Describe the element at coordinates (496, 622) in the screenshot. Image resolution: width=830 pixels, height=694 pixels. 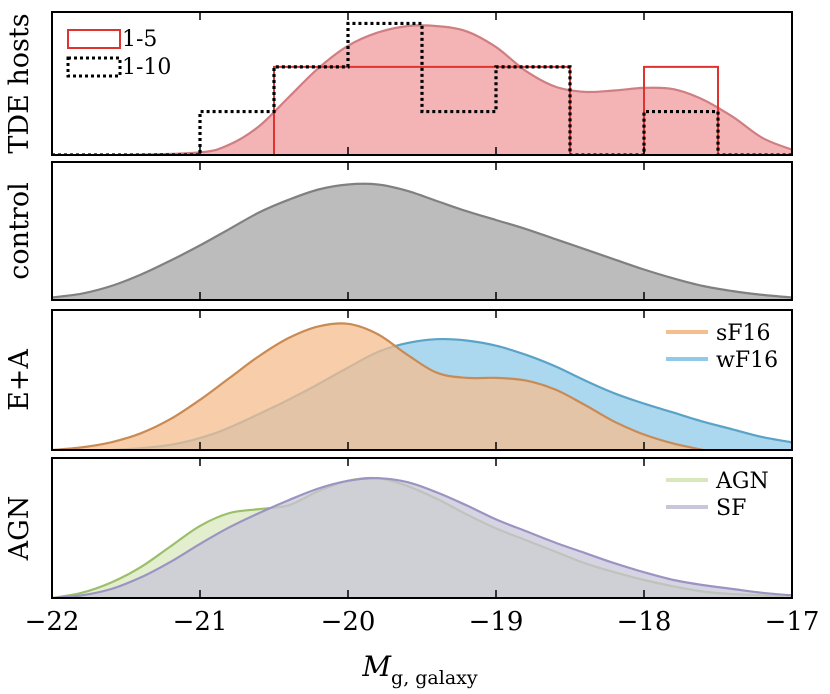
I see `x-tick-label: −19` at that location.